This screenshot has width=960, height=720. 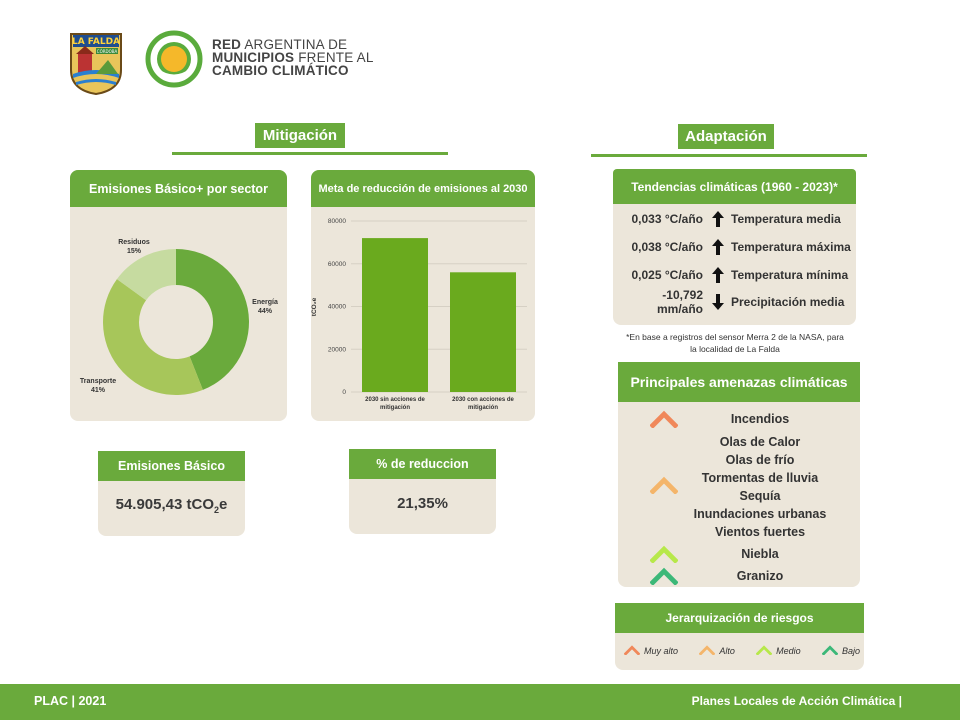 I want to click on y-axis-label: tCO₂e, so click(x=314, y=306).